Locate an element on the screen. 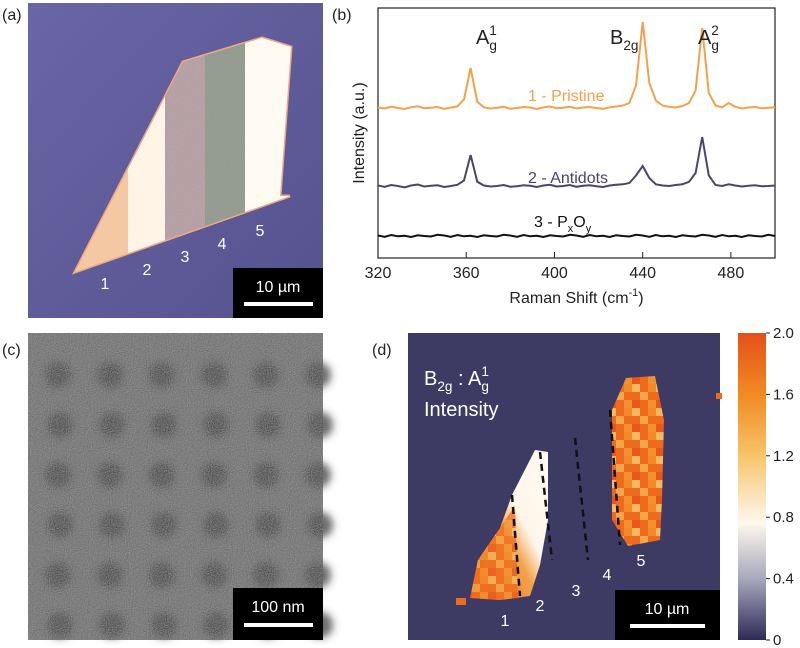  scale-bar-label: 100 nm is located at coordinates (277, 607).